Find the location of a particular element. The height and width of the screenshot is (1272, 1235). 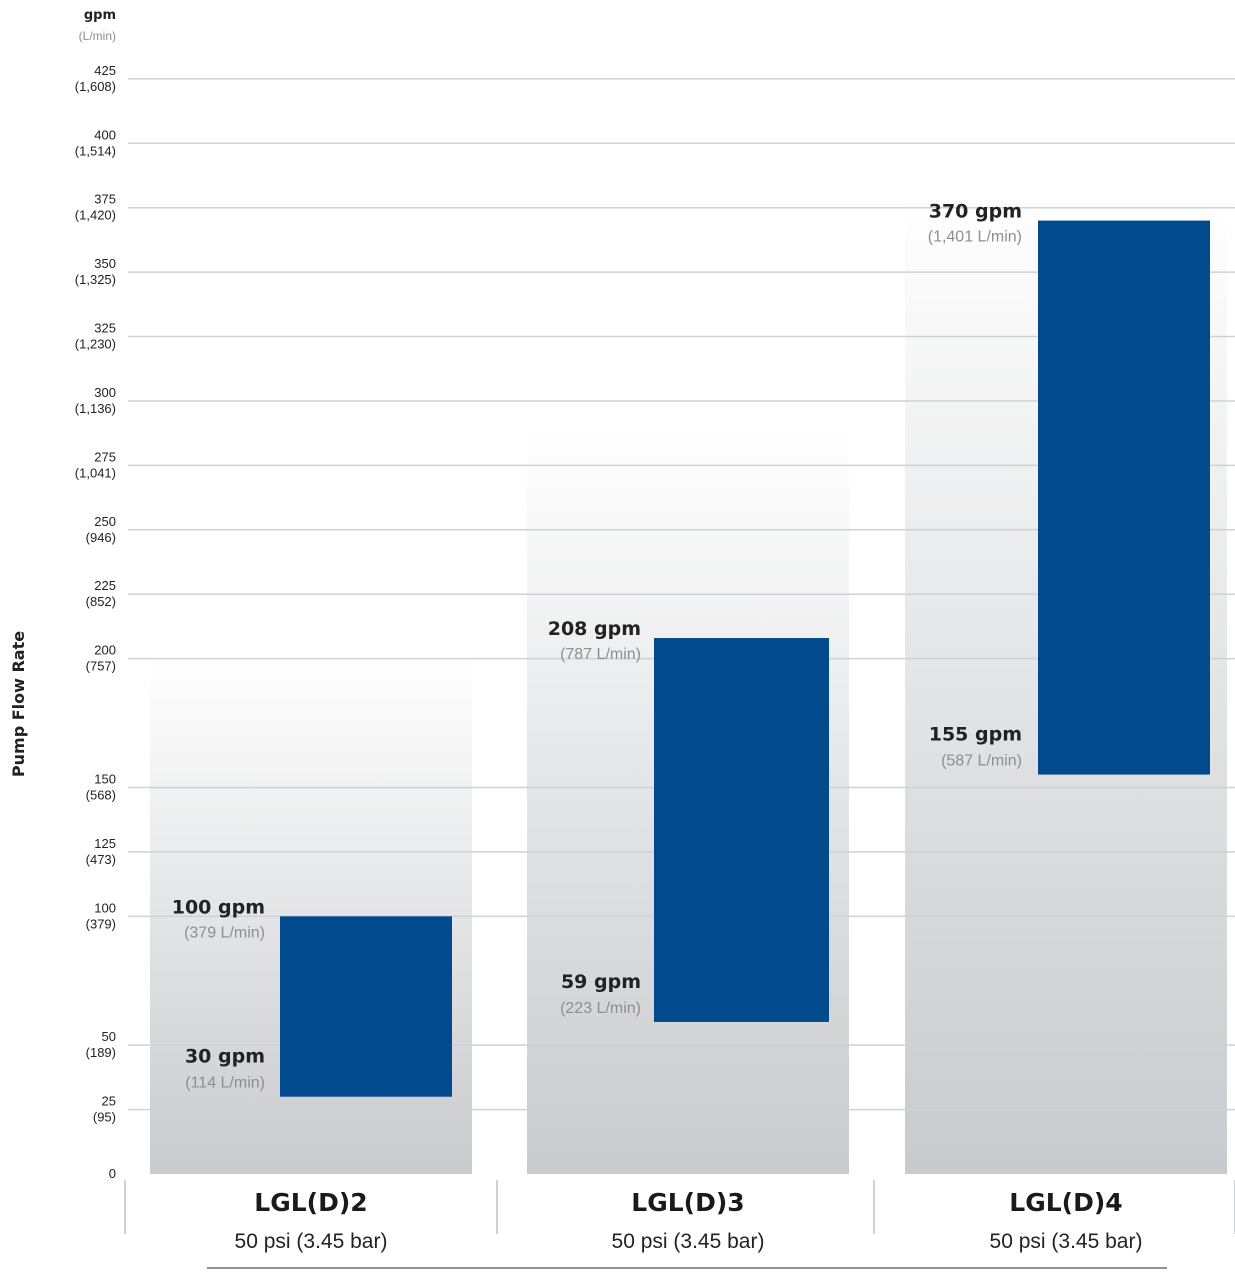

y-tick-label-secondary: (189) is located at coordinates (101, 1052).